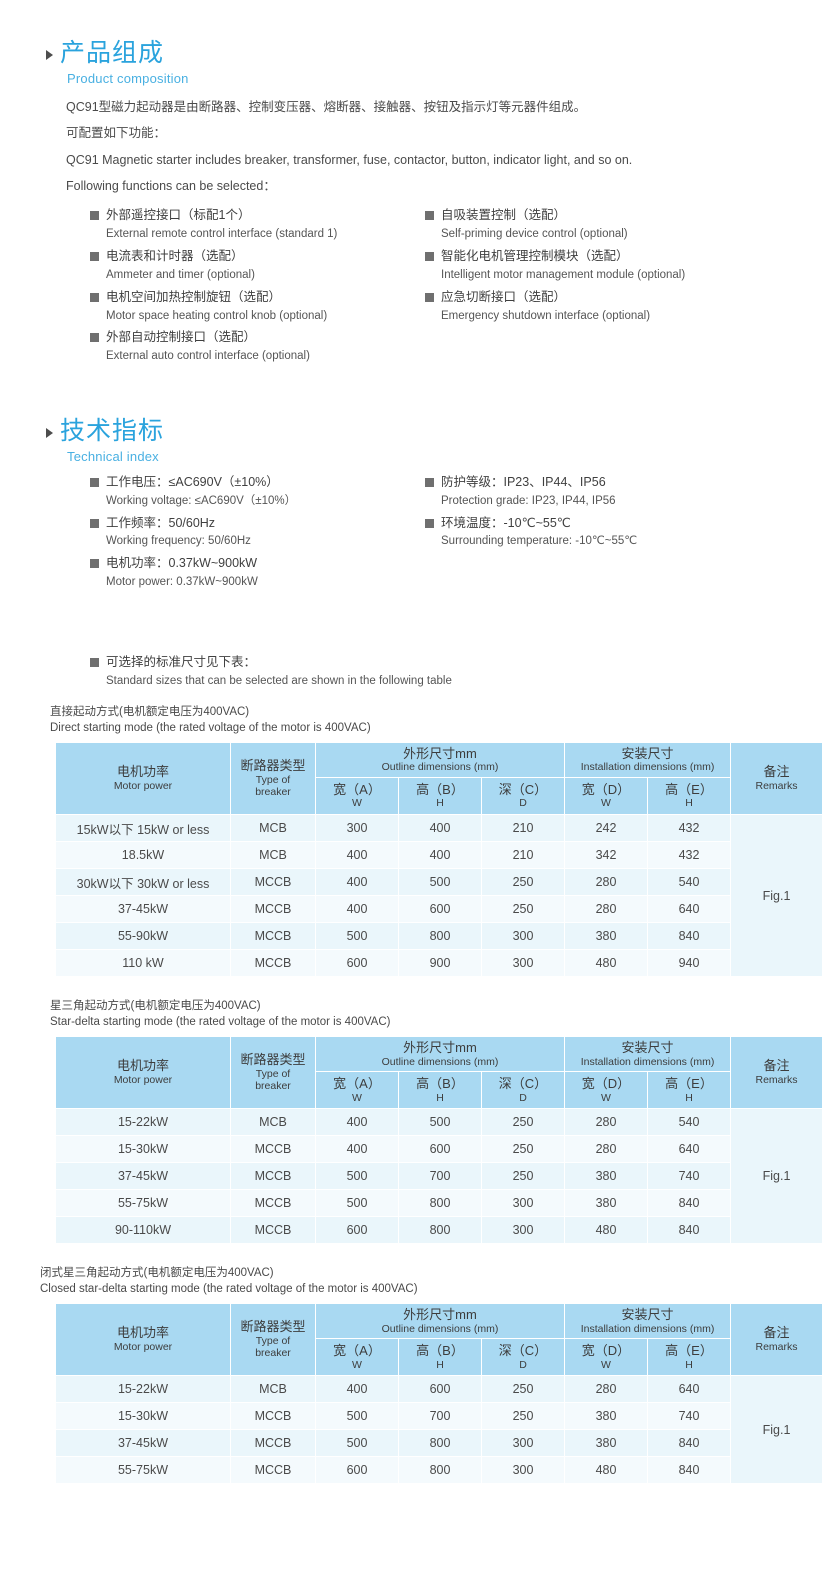 This screenshot has height=1576, width=830. I want to click on intro-line-4: Following functions can be selected：, so click(171, 186).